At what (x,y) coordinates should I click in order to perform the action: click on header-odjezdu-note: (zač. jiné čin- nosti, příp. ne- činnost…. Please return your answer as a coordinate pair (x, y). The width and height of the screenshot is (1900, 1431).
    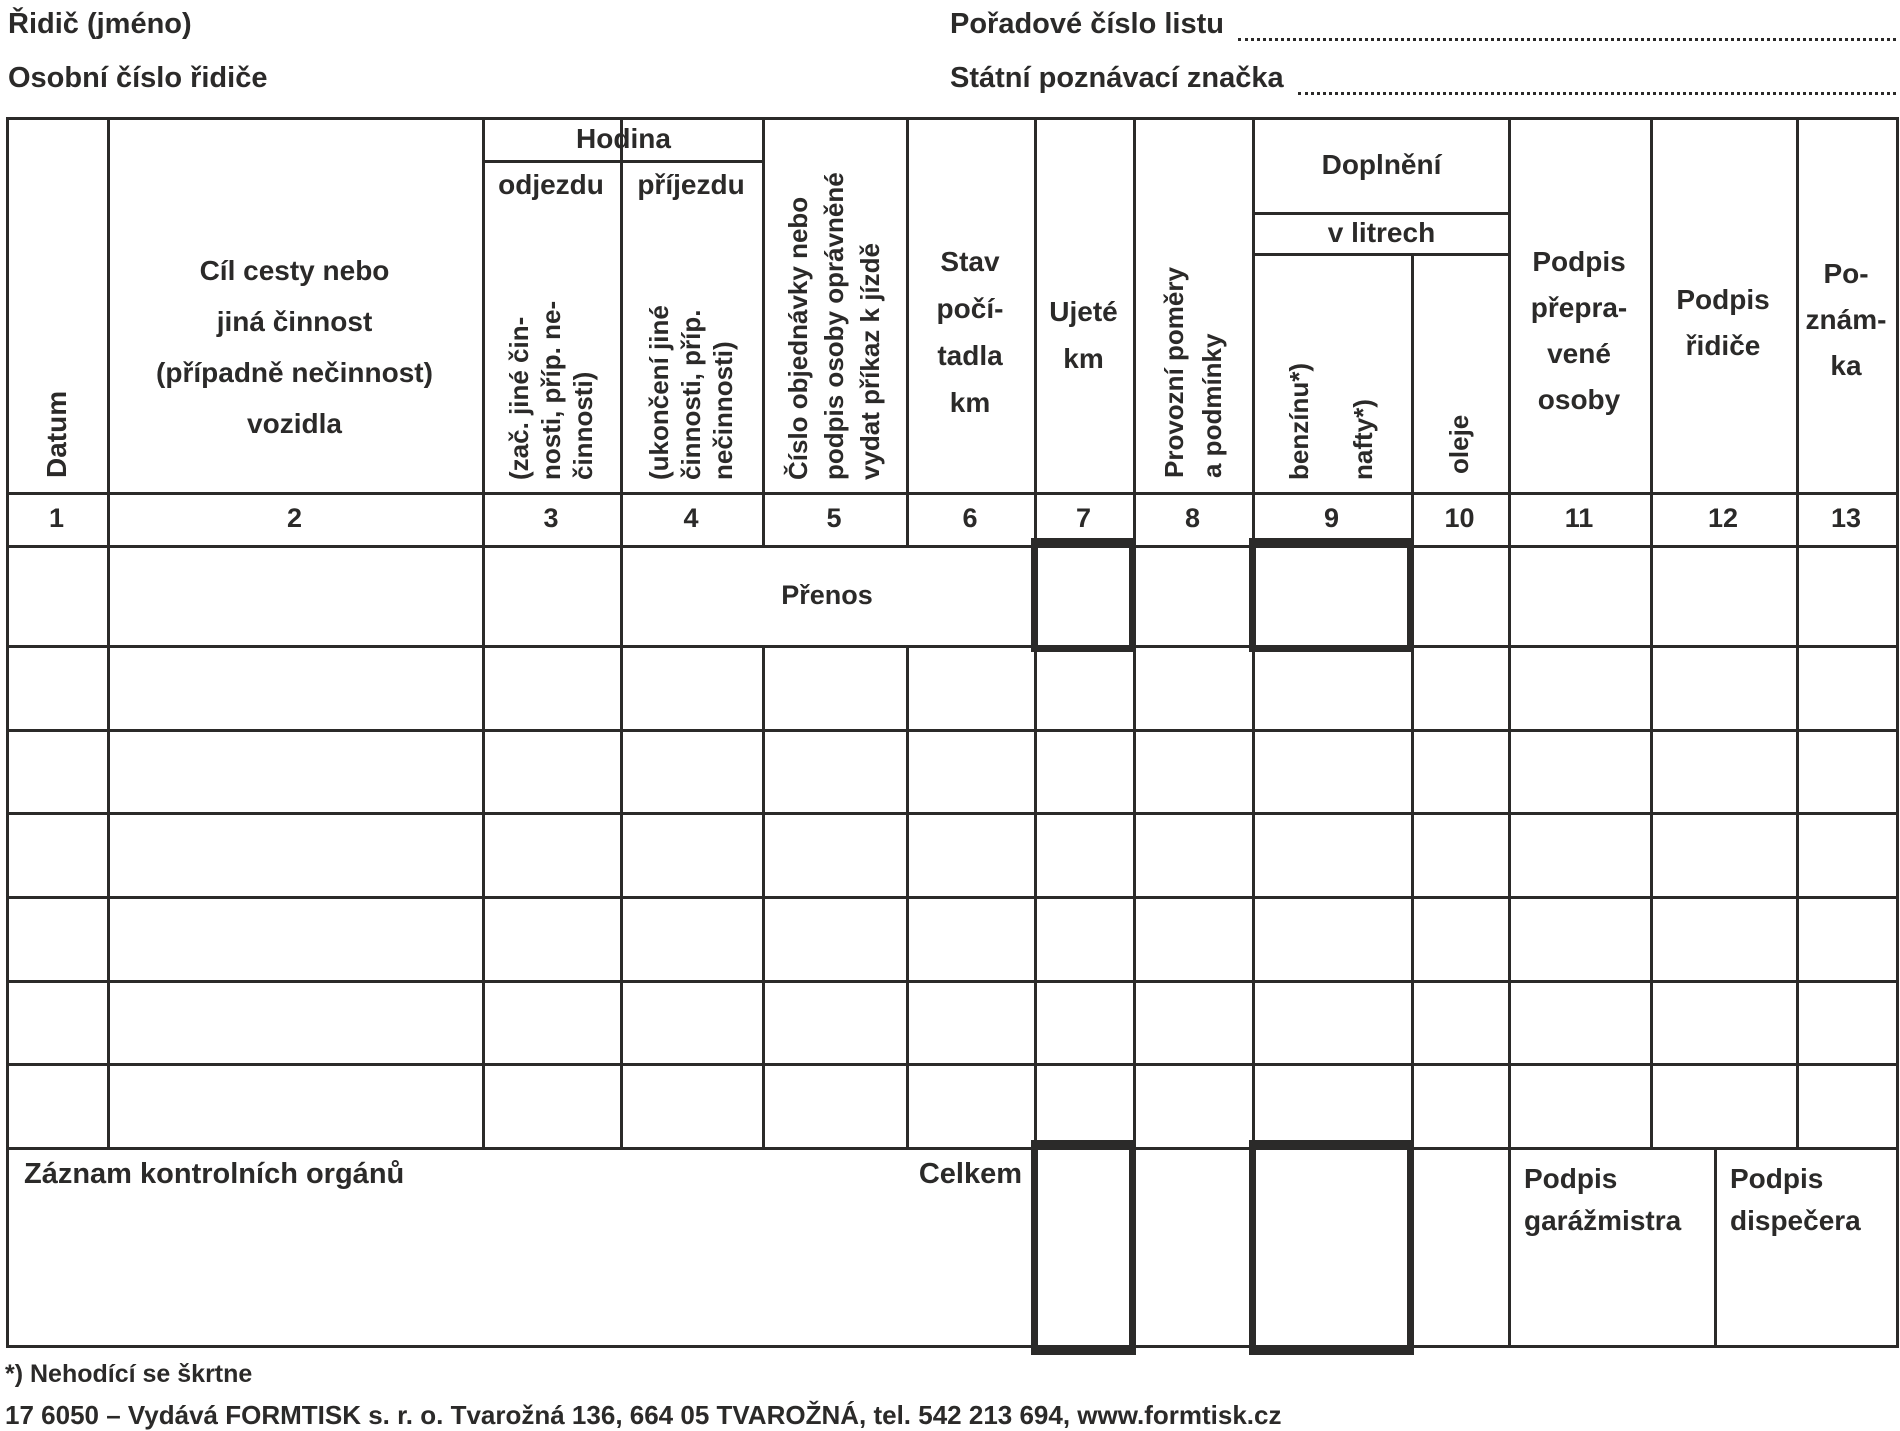
    Looking at the image, I should click on (551, 390).